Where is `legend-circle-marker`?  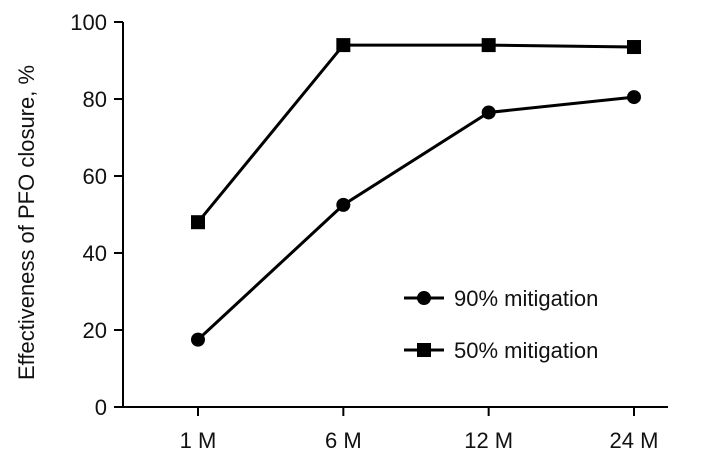 legend-circle-marker is located at coordinates (424, 298).